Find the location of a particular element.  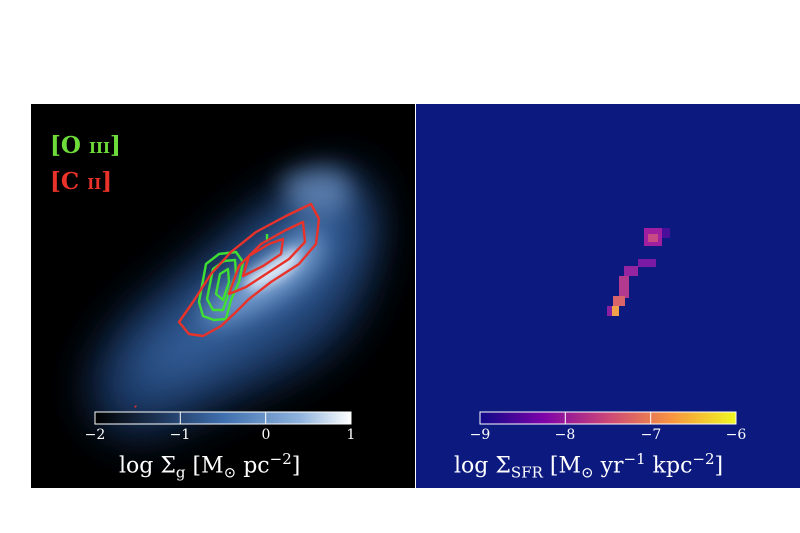

sfr-tick-label: −7 is located at coordinates (651, 435).